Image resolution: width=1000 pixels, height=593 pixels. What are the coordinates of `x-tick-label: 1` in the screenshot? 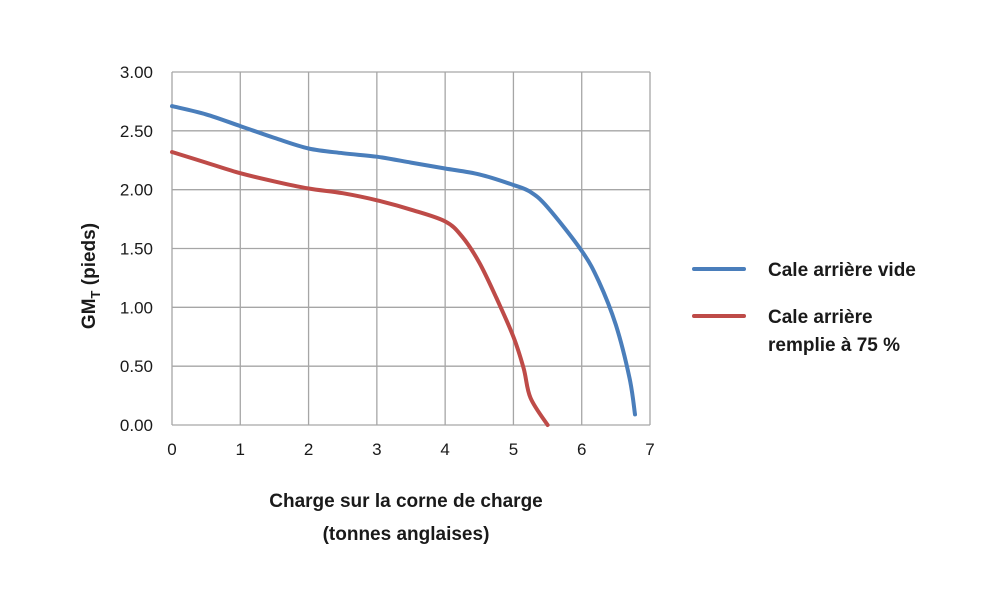 It's located at (240, 449).